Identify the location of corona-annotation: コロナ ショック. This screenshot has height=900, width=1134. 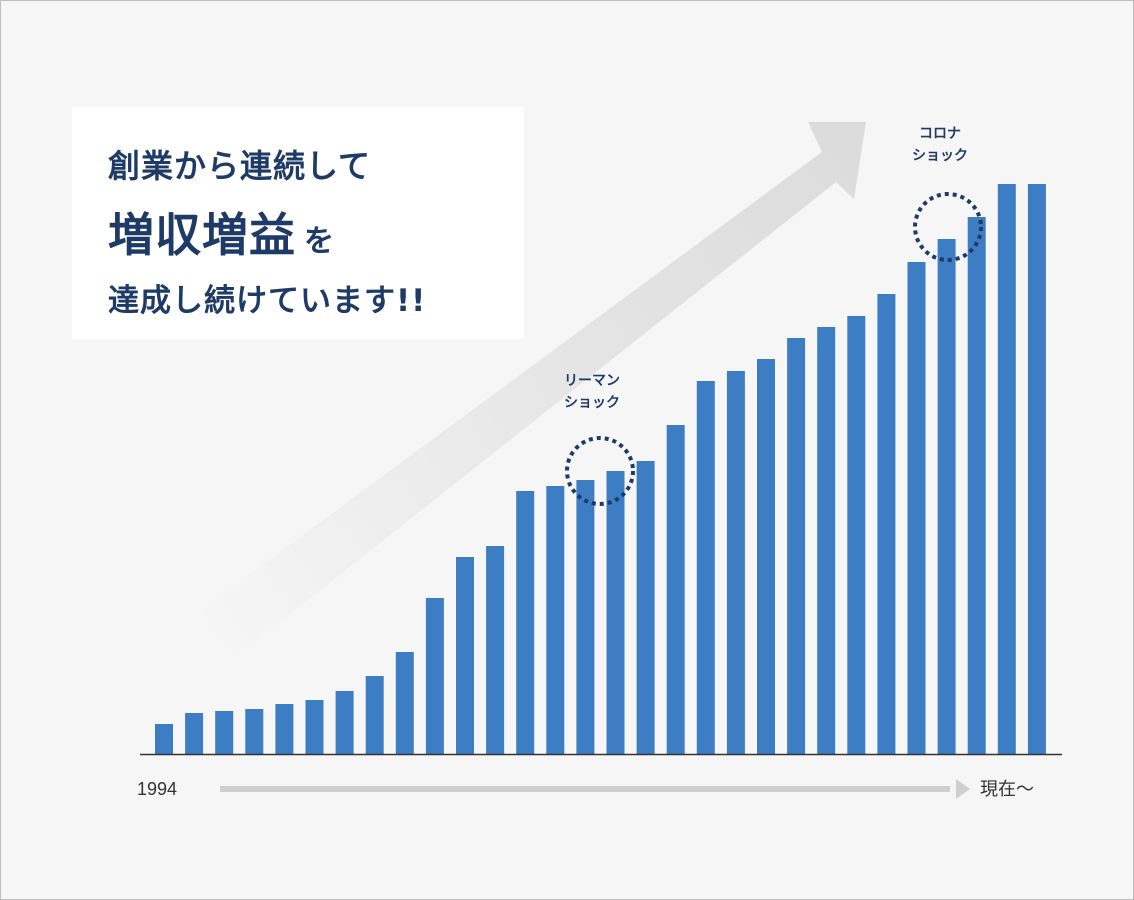
(947, 194).